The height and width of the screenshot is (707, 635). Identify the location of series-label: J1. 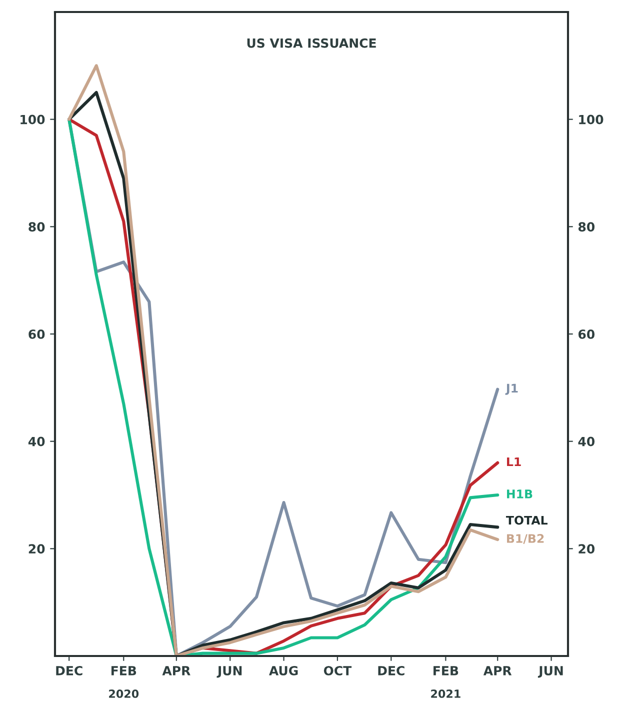
(511, 389).